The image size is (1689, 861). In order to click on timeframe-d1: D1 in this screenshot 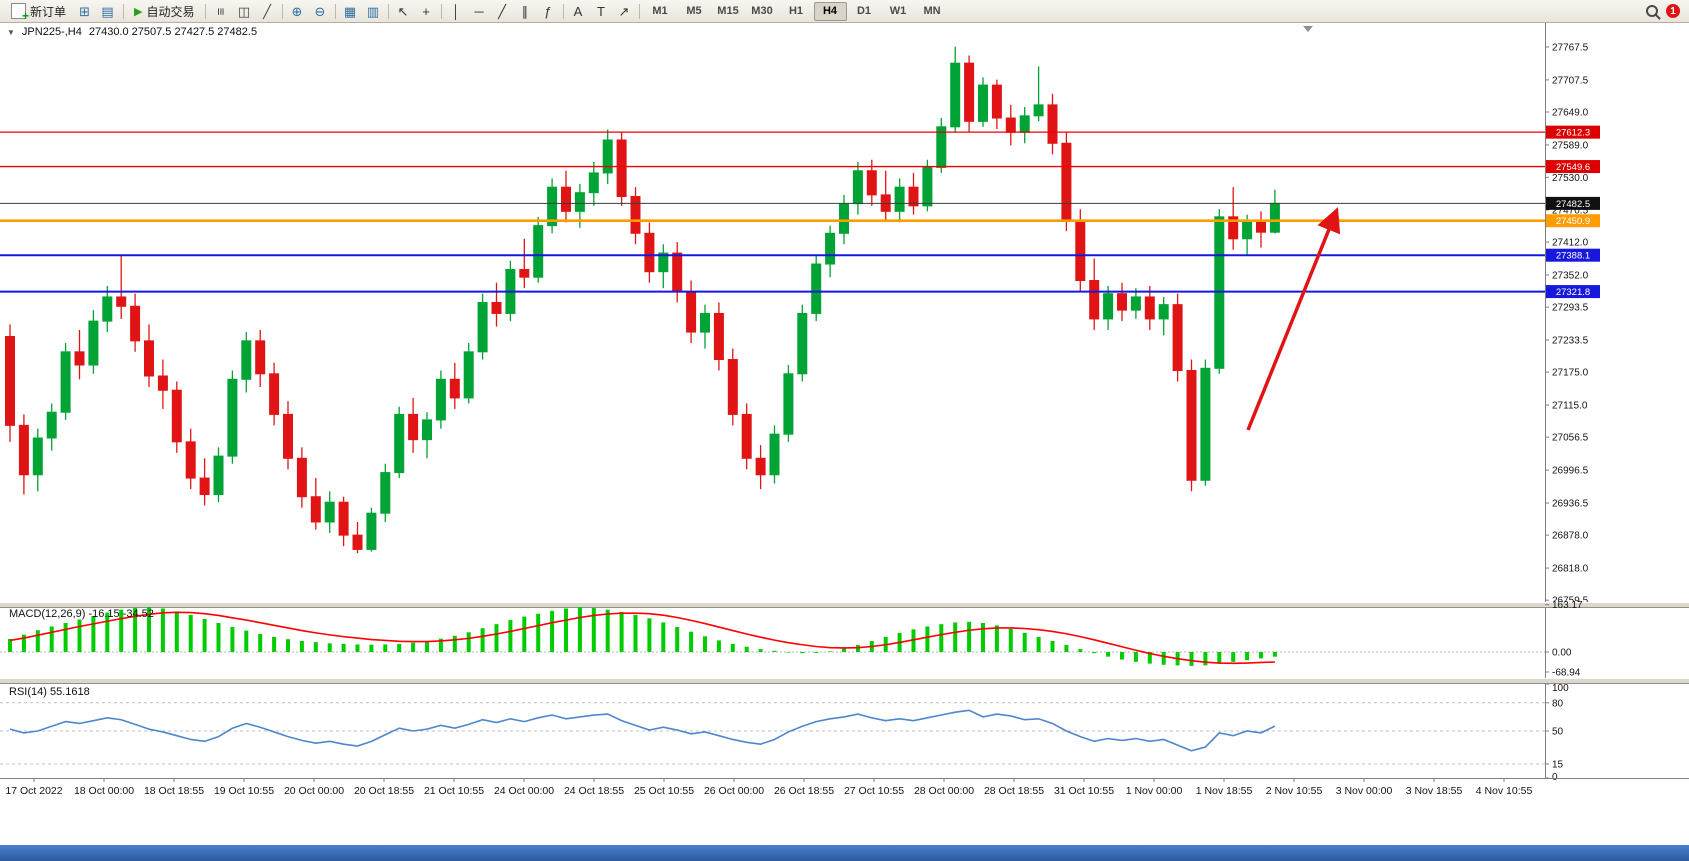, I will do `click(864, 11)`.